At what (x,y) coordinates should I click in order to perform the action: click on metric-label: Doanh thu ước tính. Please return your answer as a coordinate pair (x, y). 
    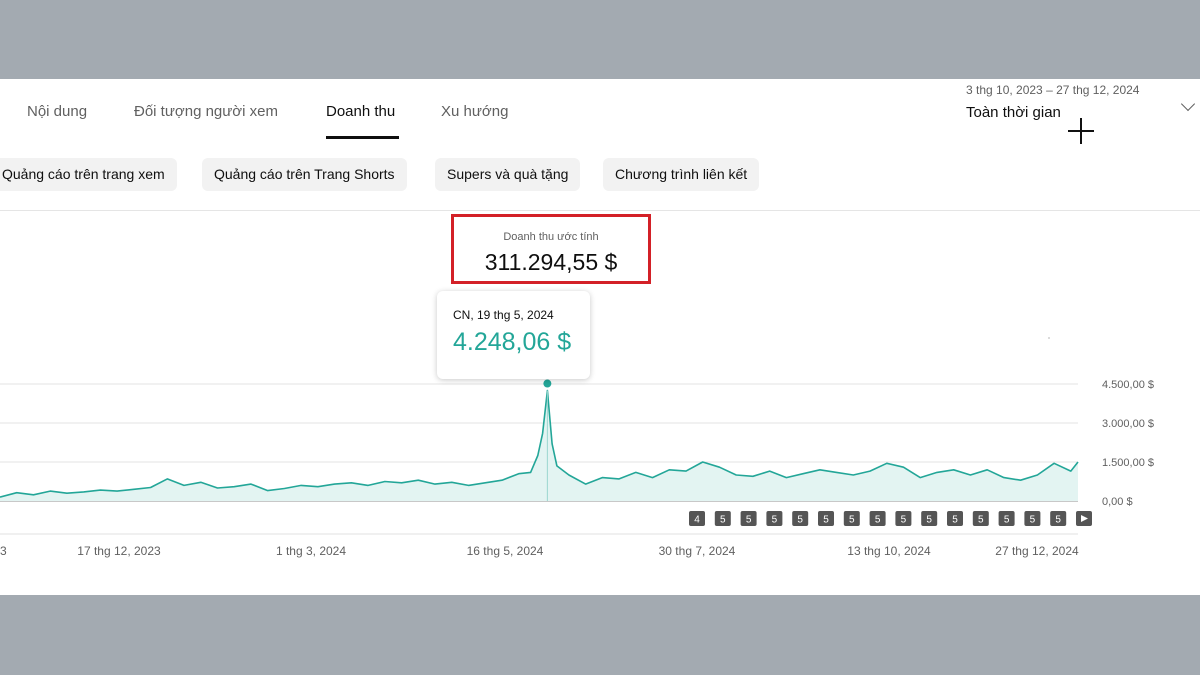
    Looking at the image, I should click on (551, 237).